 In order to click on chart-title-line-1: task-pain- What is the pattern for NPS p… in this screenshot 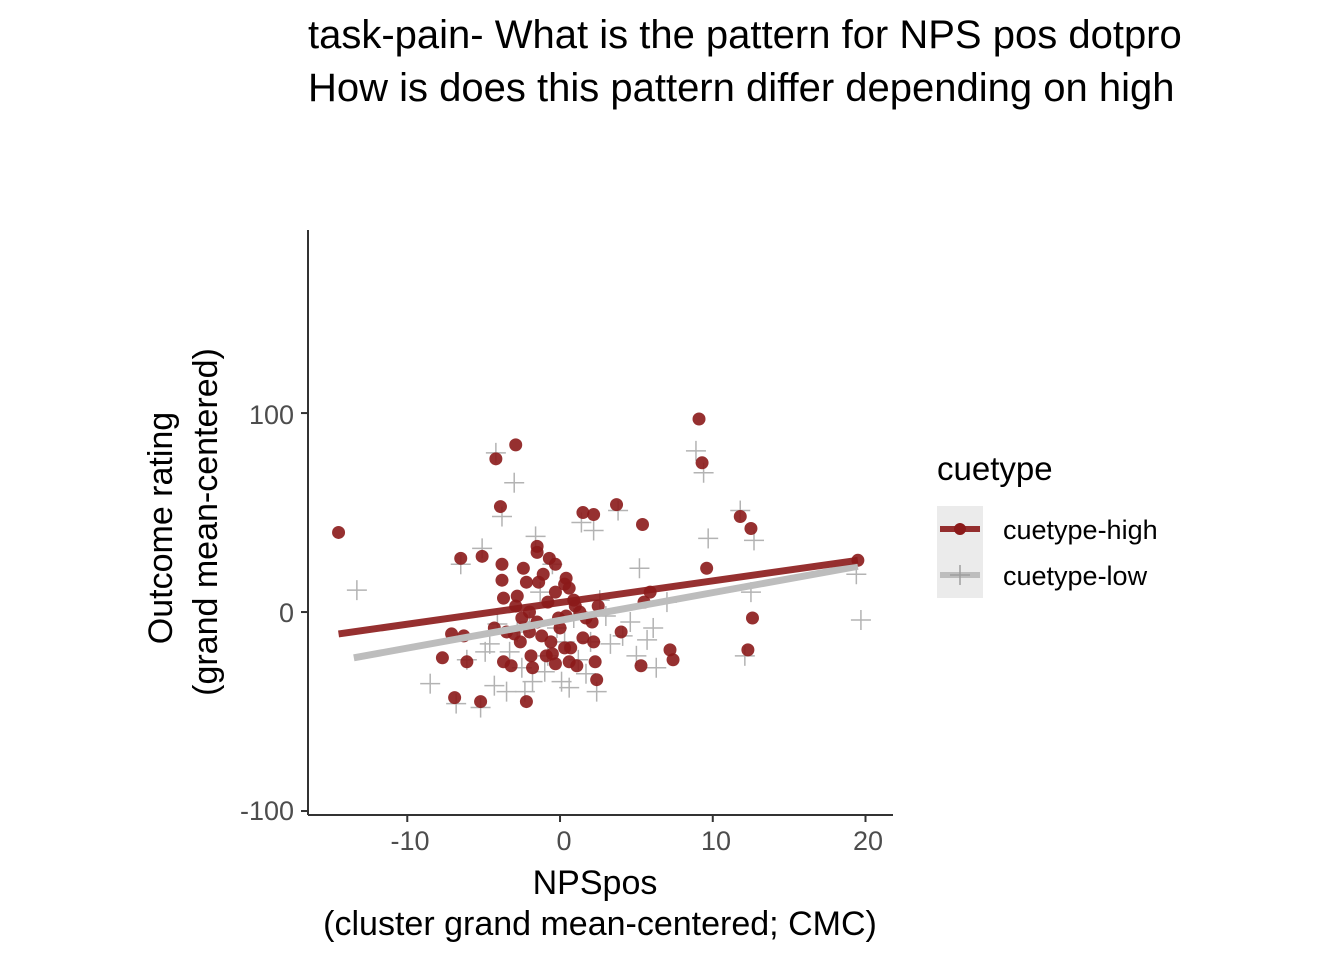, I will do `click(745, 35)`.